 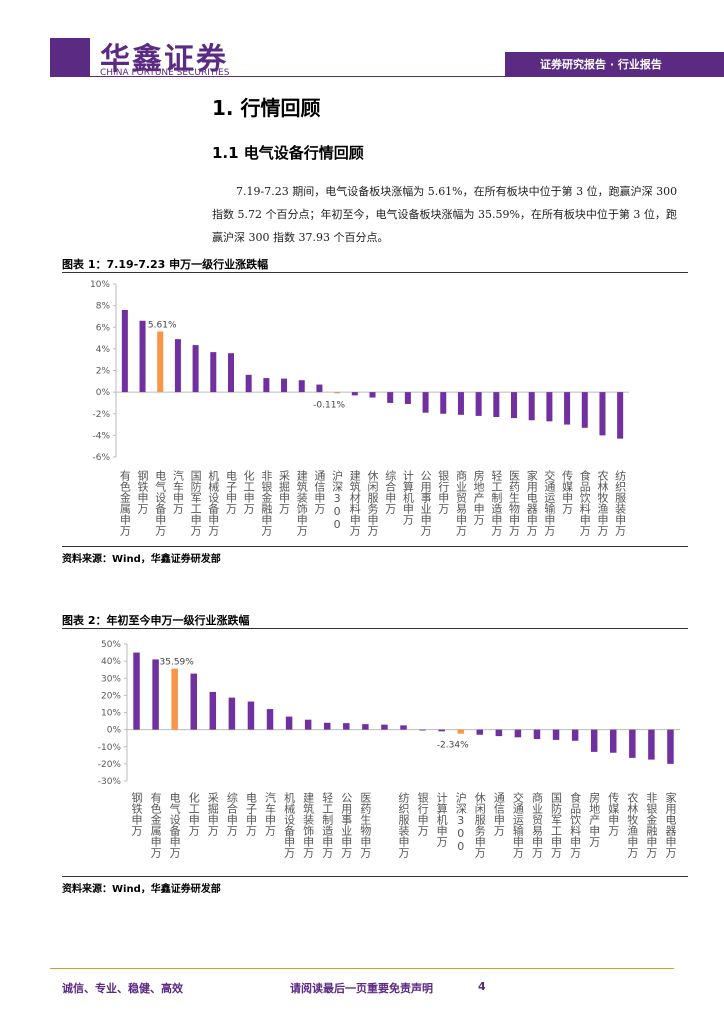 I want to click on chart-title: 图表 1：7.19-7.23 申万一级行业涨跌幅, so click(x=165, y=264).